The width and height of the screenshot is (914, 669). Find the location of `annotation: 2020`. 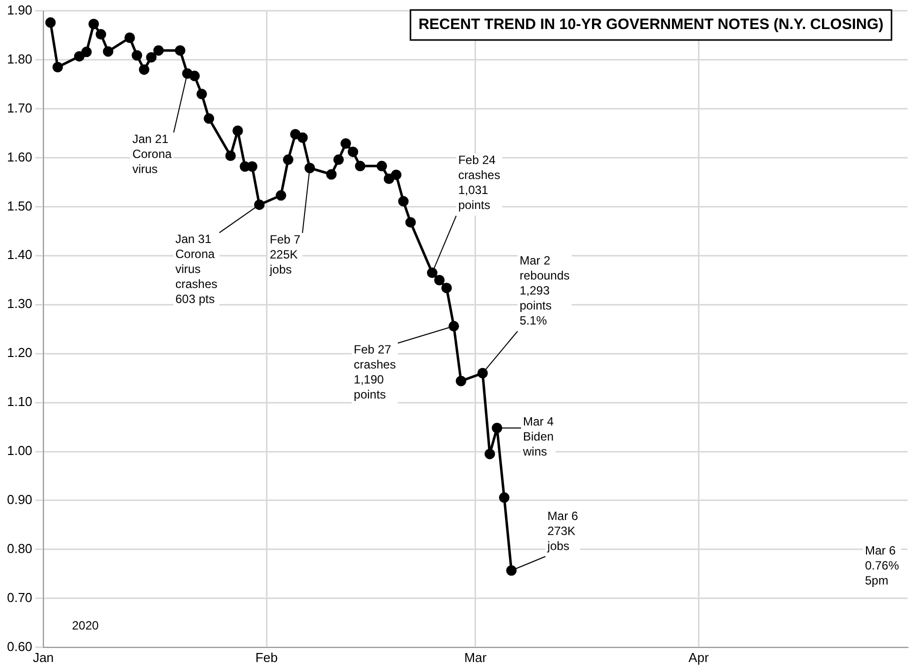

annotation: 2020 is located at coordinates (86, 625).